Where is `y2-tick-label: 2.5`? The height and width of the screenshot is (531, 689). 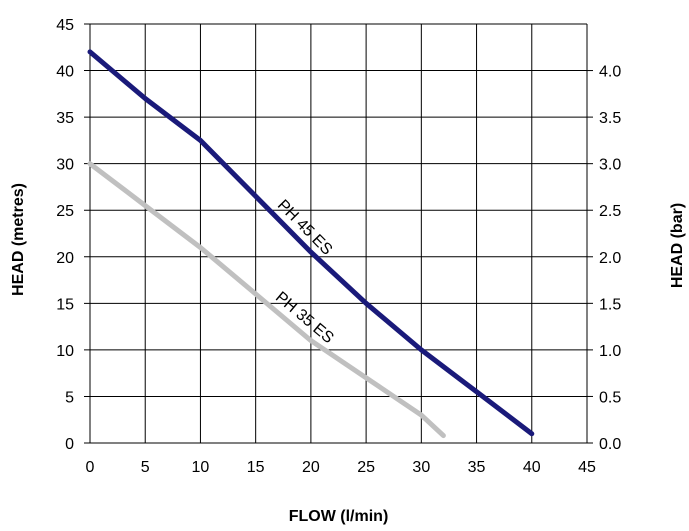 y2-tick-label: 2.5 is located at coordinates (610, 211).